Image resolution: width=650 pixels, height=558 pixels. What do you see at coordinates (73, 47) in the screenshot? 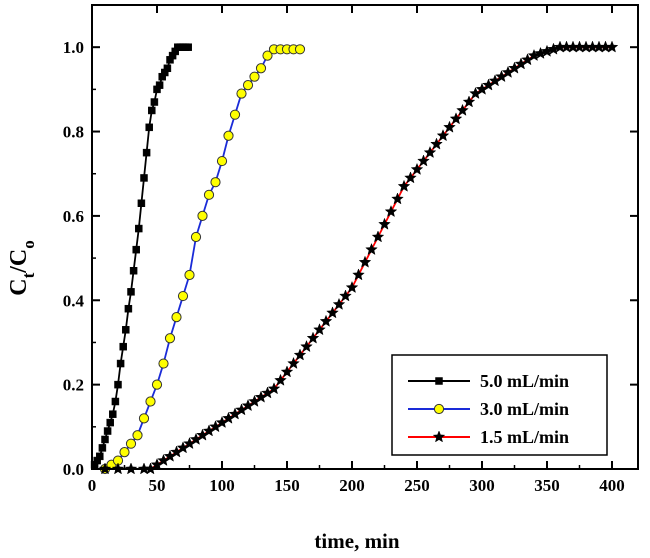
I see `y-tick-label: 1.0` at bounding box center [73, 47].